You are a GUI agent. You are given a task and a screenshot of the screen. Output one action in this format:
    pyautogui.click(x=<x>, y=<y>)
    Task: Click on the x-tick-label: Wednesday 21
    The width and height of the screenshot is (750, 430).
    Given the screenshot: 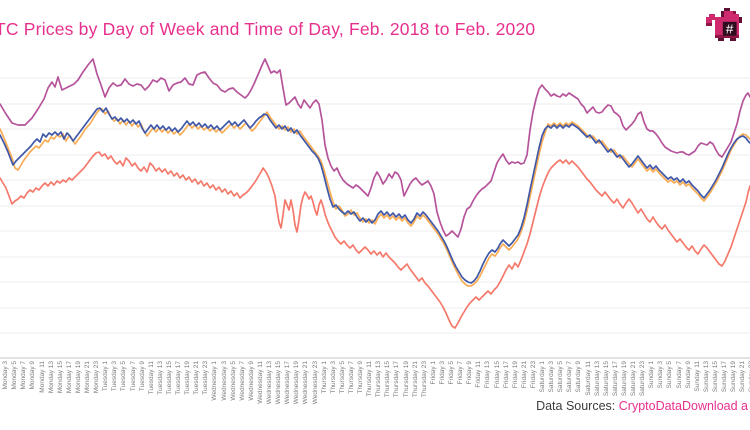 What is the action you would take?
    pyautogui.click(x=306, y=383)
    